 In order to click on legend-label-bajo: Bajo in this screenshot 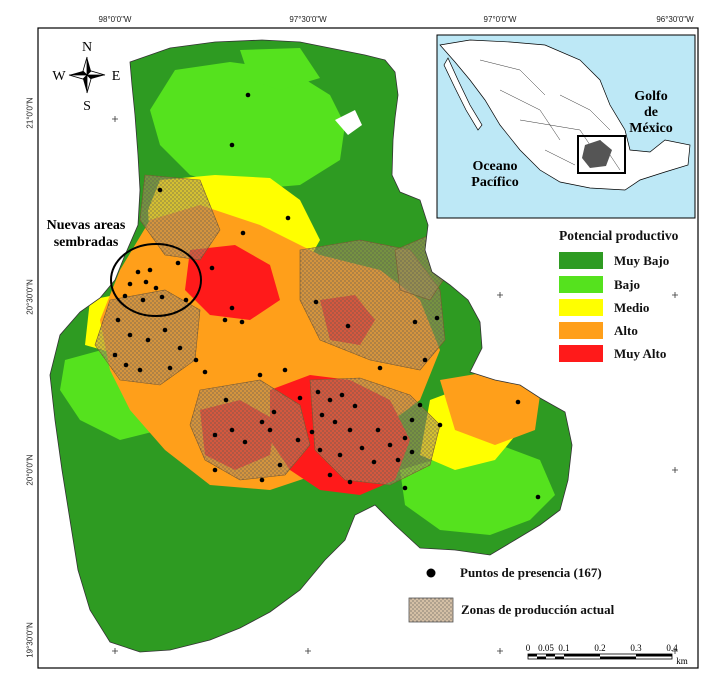, I will do `click(627, 284)`.